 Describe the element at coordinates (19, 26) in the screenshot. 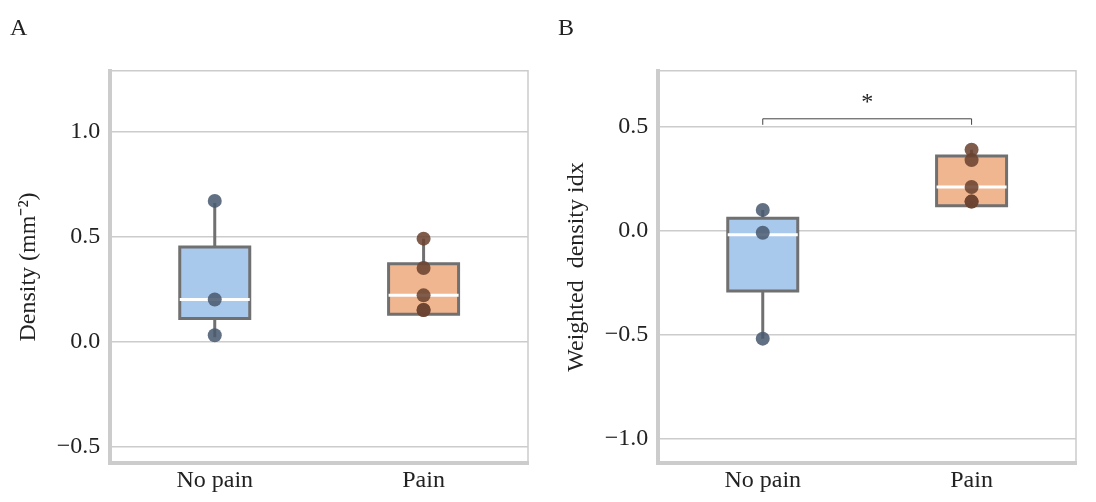

I see `chart-title: A` at that location.